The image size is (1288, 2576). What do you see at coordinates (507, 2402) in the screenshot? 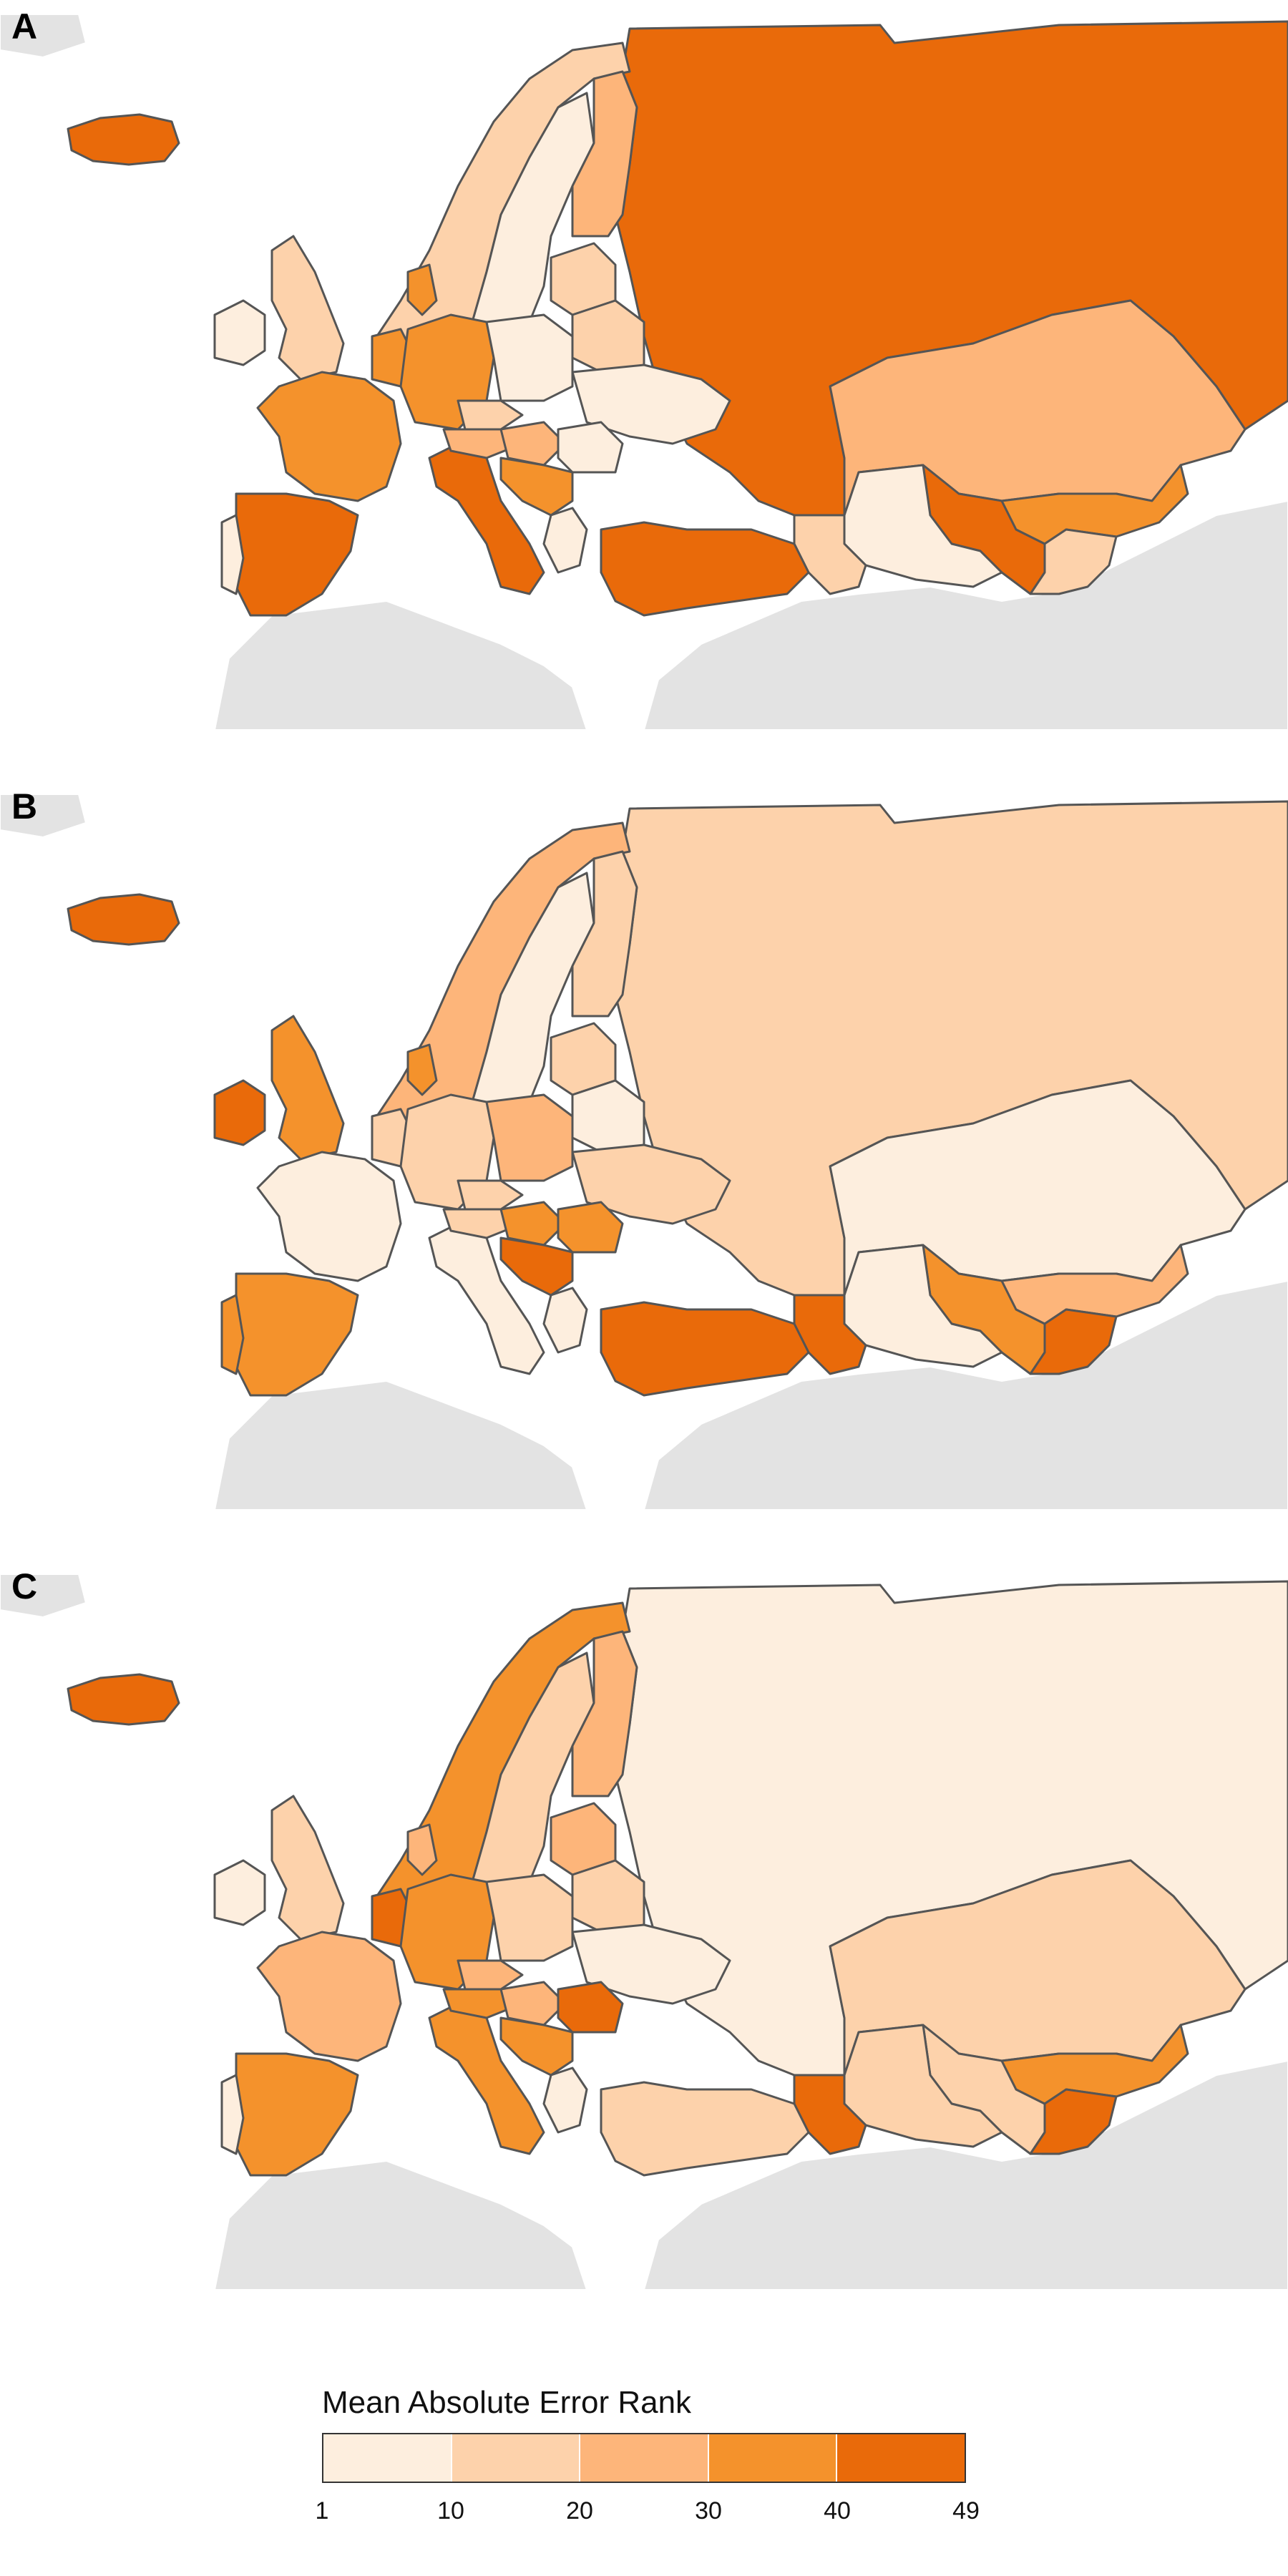
I see `legend-title: Mean Absolute Error Rank` at bounding box center [507, 2402].